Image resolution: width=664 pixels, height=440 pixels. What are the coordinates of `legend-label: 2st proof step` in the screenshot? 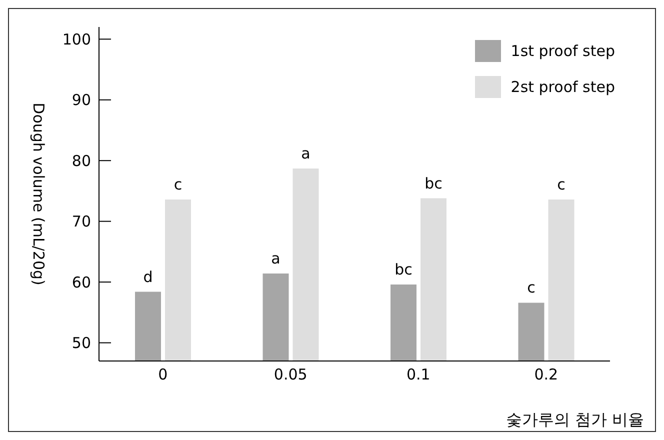 It's located at (562, 87).